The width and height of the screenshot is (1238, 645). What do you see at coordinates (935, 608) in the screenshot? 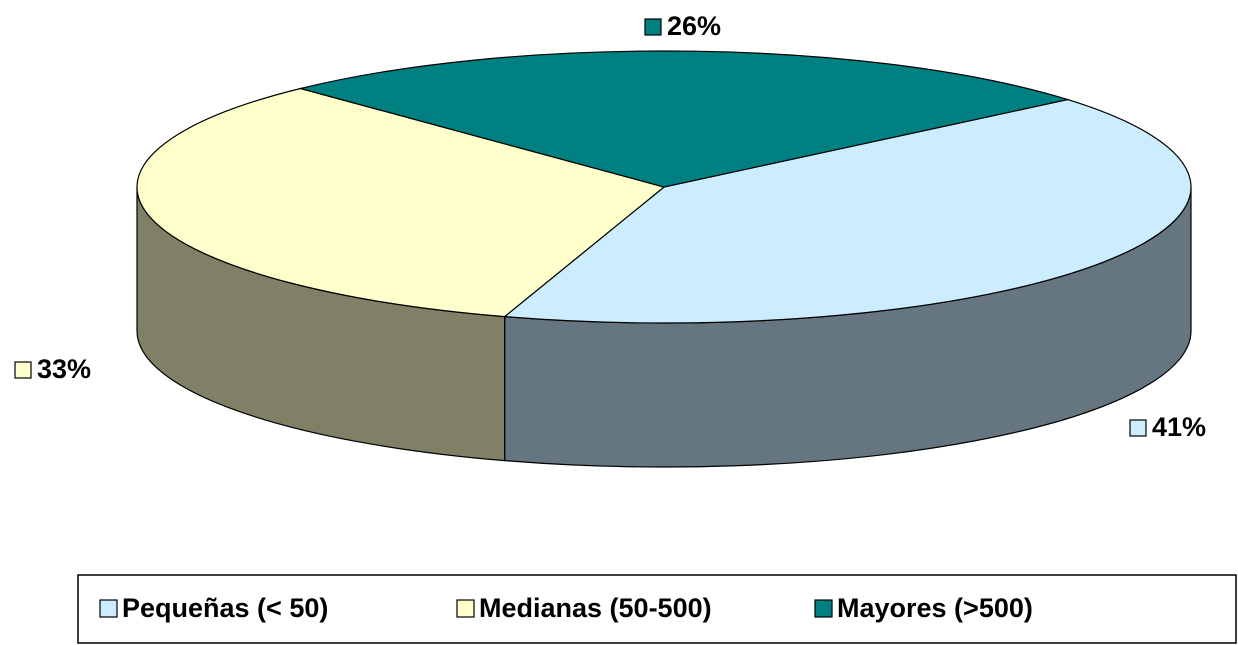
I see `legend-label: Mayores (>500)` at bounding box center [935, 608].